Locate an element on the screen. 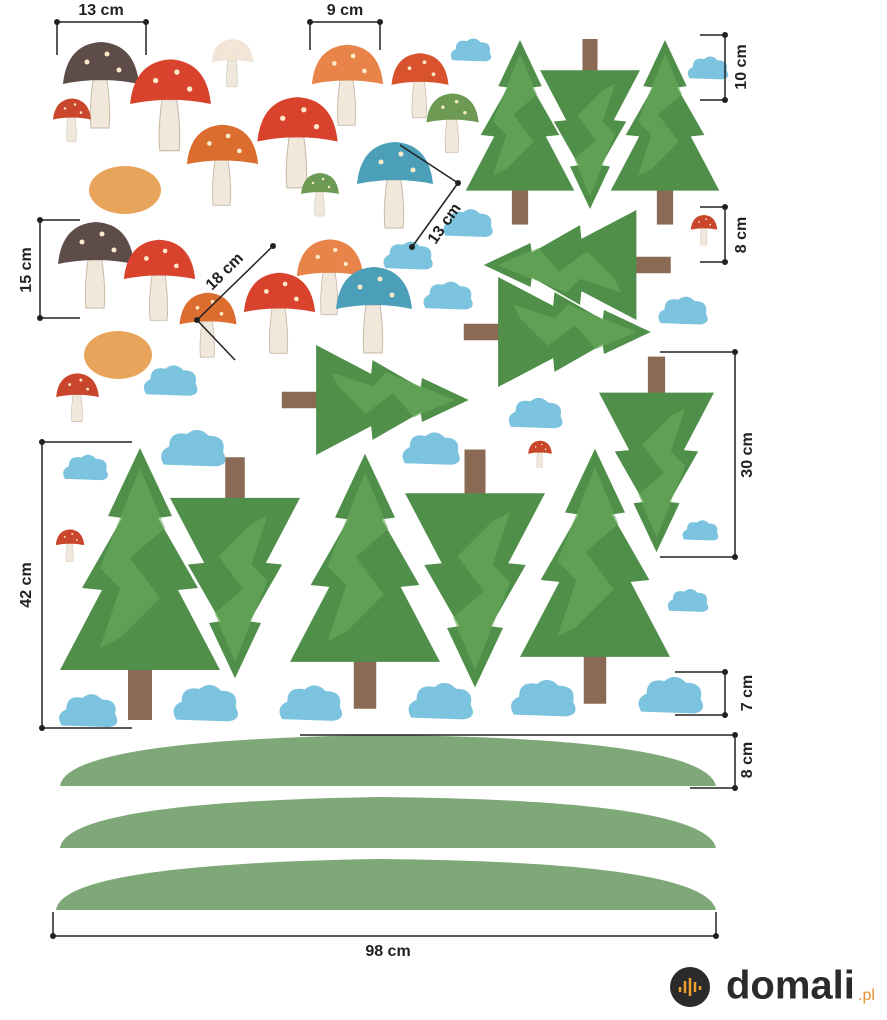 Image resolution: width=887 pixels, height=1020 pixels. brand-name: domali is located at coordinates (790, 986).